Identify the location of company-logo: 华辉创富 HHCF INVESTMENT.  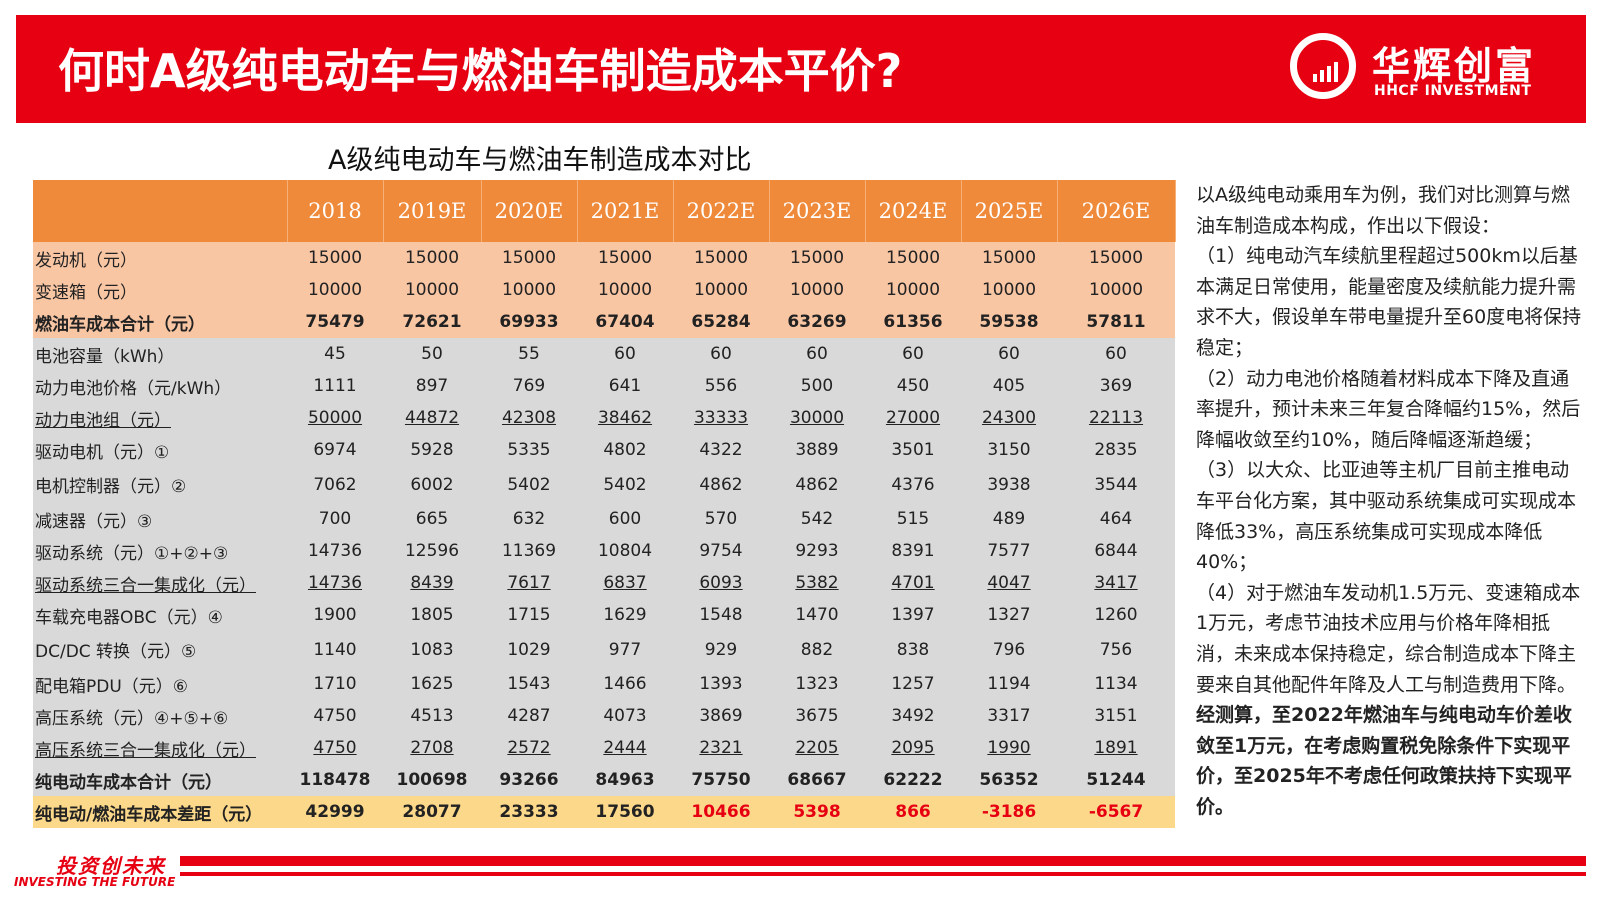
(1420, 69).